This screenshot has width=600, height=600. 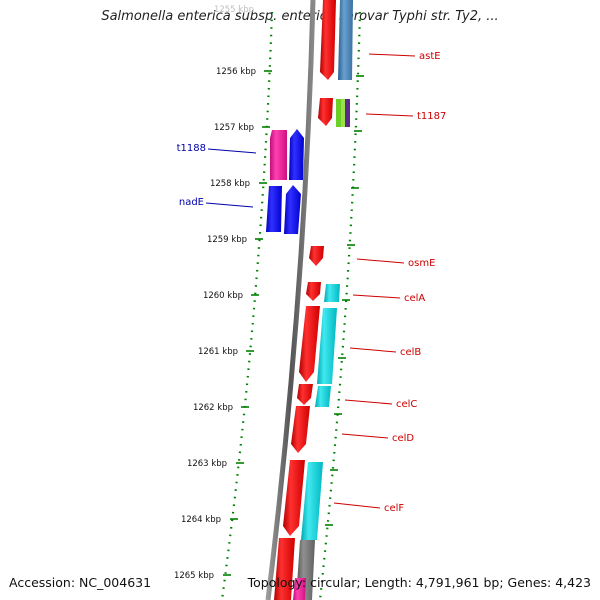 What do you see at coordinates (278, 155) in the screenshot?
I see `gene-t1188-magenta` at bounding box center [278, 155].